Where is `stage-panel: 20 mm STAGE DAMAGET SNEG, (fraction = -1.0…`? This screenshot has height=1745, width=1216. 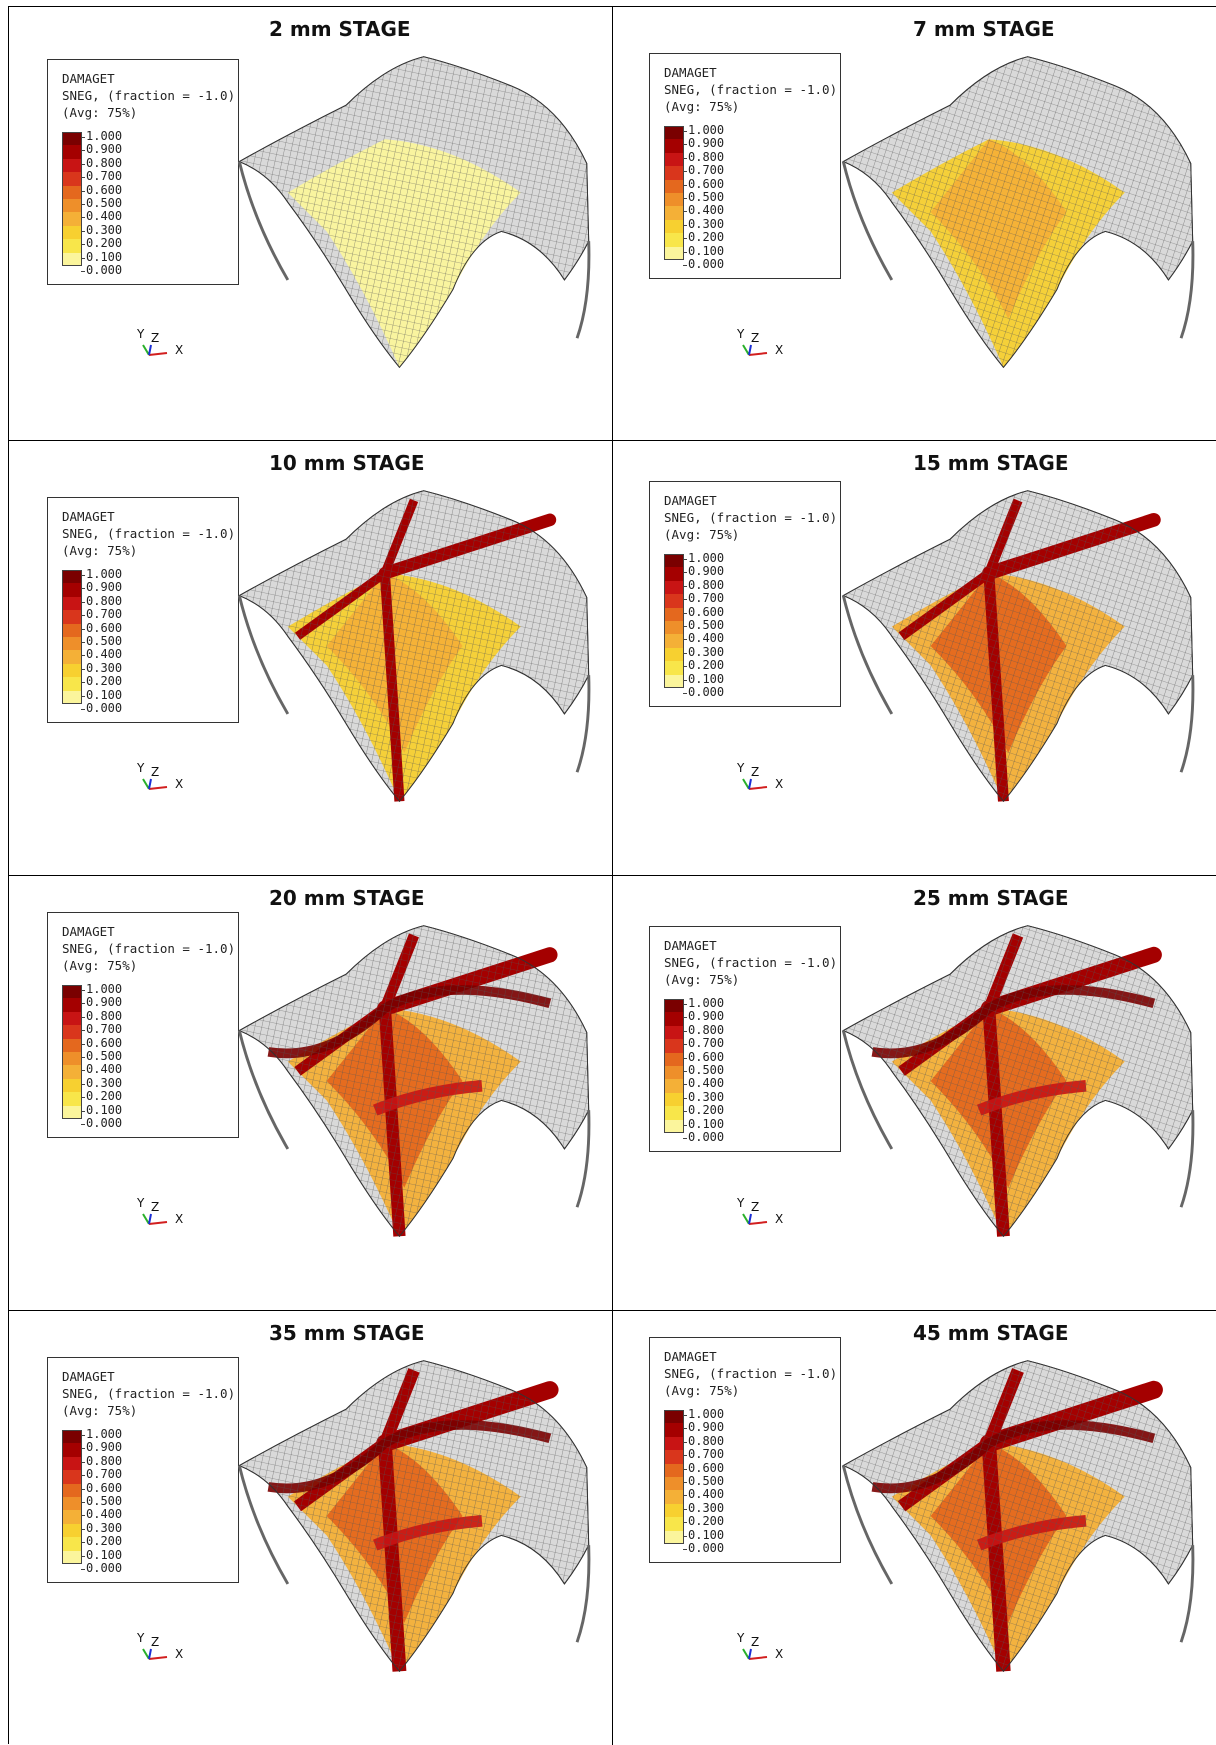 stage-panel: 20 mm STAGE DAMAGET SNEG, (fraction = -1.0… is located at coordinates (311, 1093).